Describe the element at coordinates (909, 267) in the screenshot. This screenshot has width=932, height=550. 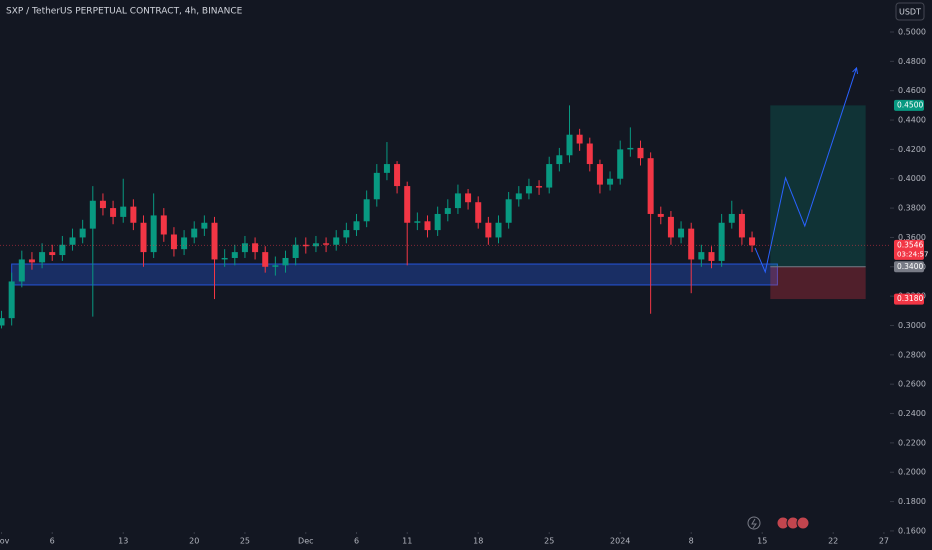
I see `entry-tag` at that location.